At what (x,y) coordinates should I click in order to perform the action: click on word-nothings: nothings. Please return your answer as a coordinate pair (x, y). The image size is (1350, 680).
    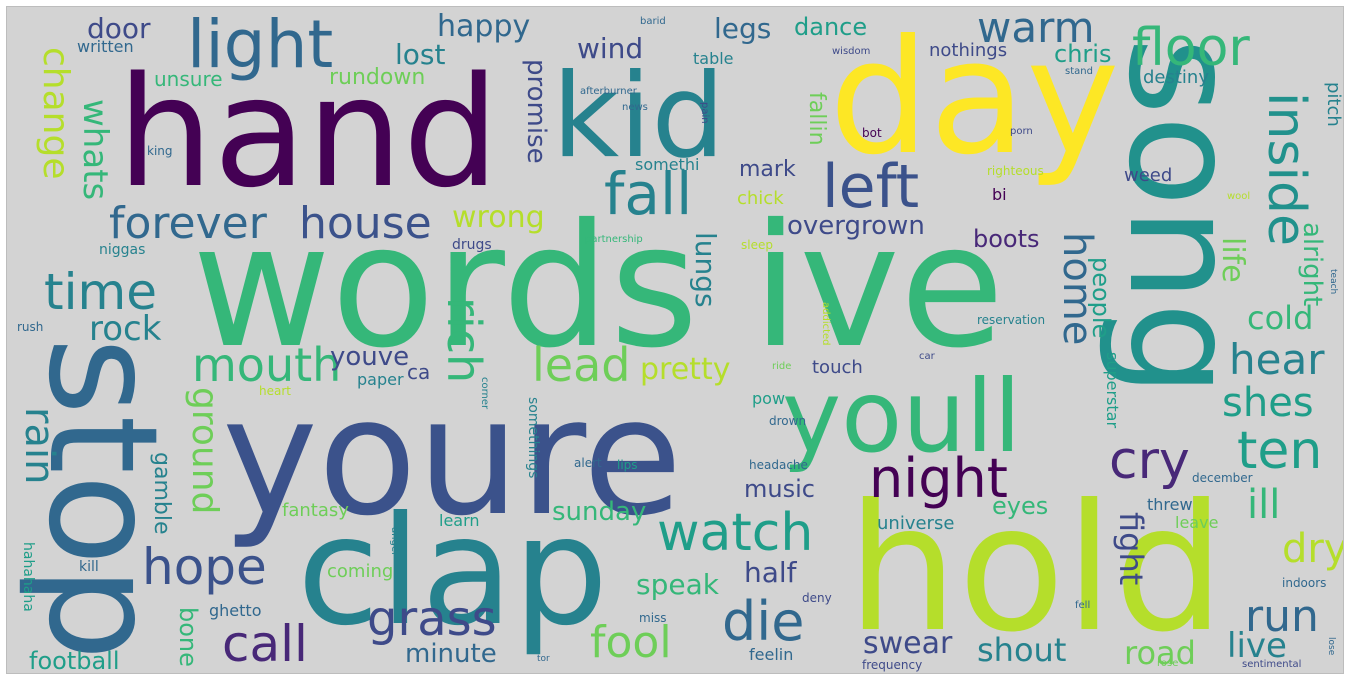
    Looking at the image, I should click on (968, 50).